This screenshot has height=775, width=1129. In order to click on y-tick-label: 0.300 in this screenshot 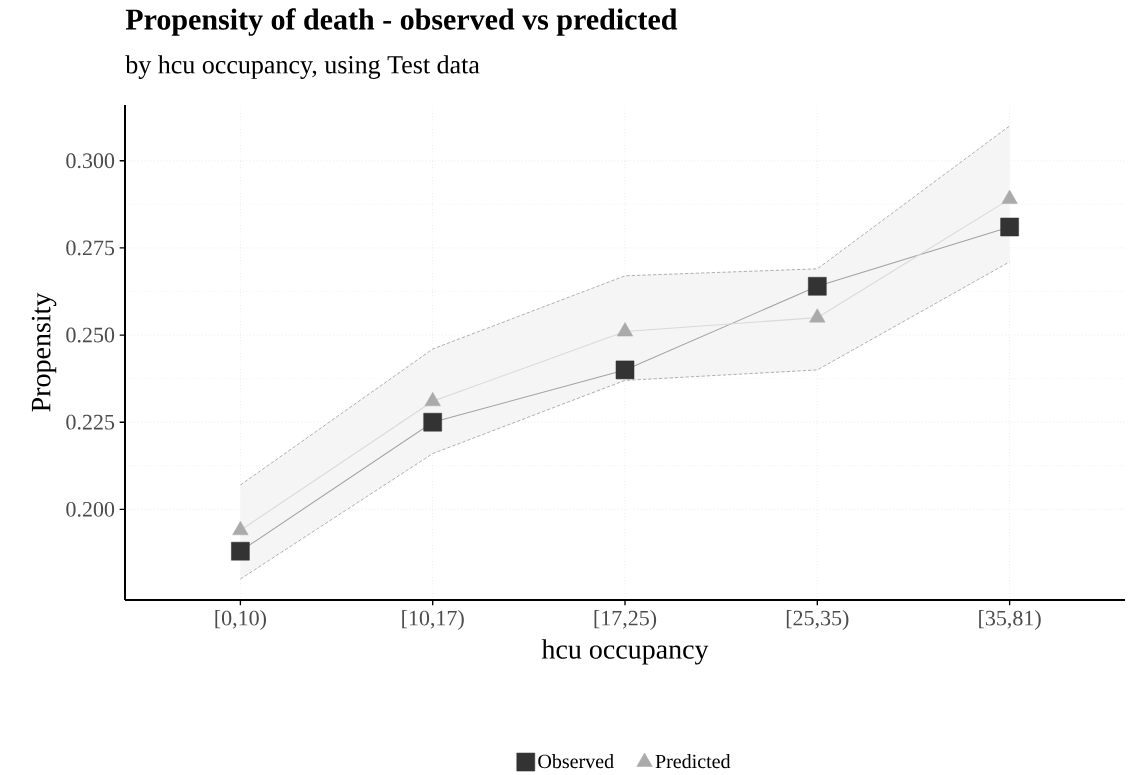, I will do `click(90, 161)`.